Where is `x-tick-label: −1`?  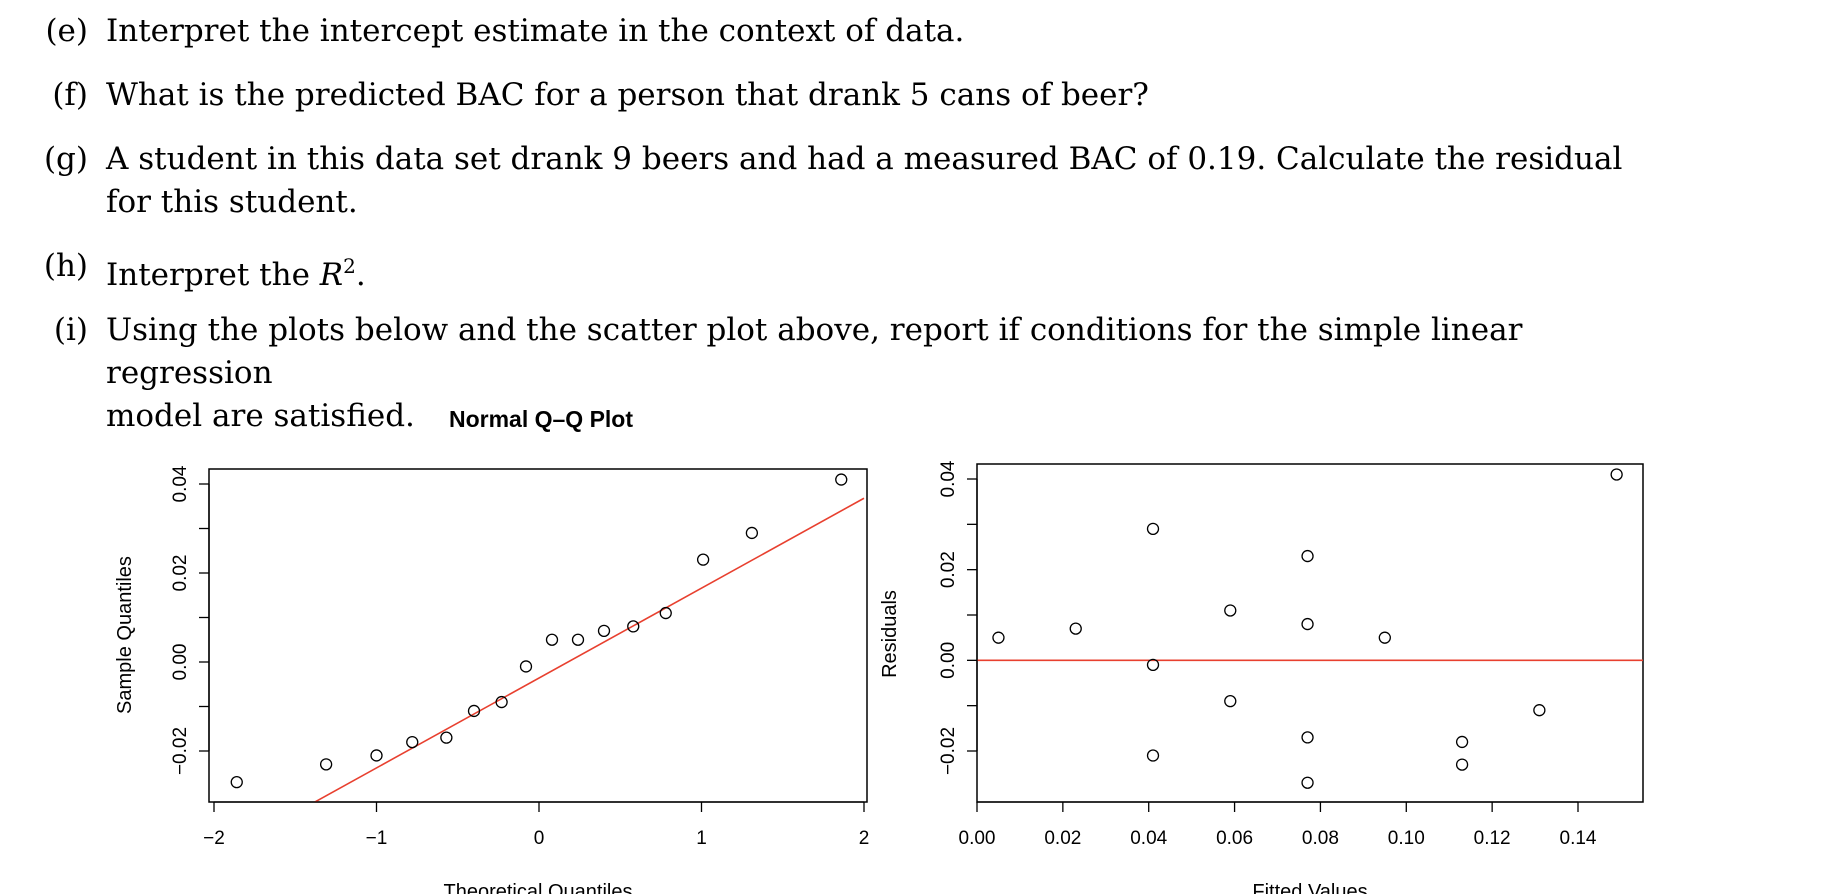 x-tick-label: −1 is located at coordinates (377, 838).